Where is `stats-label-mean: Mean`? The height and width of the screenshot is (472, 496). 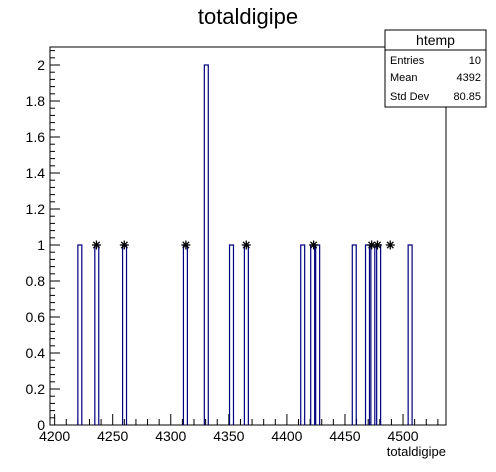 stats-label-mean: Mean is located at coordinates (404, 78).